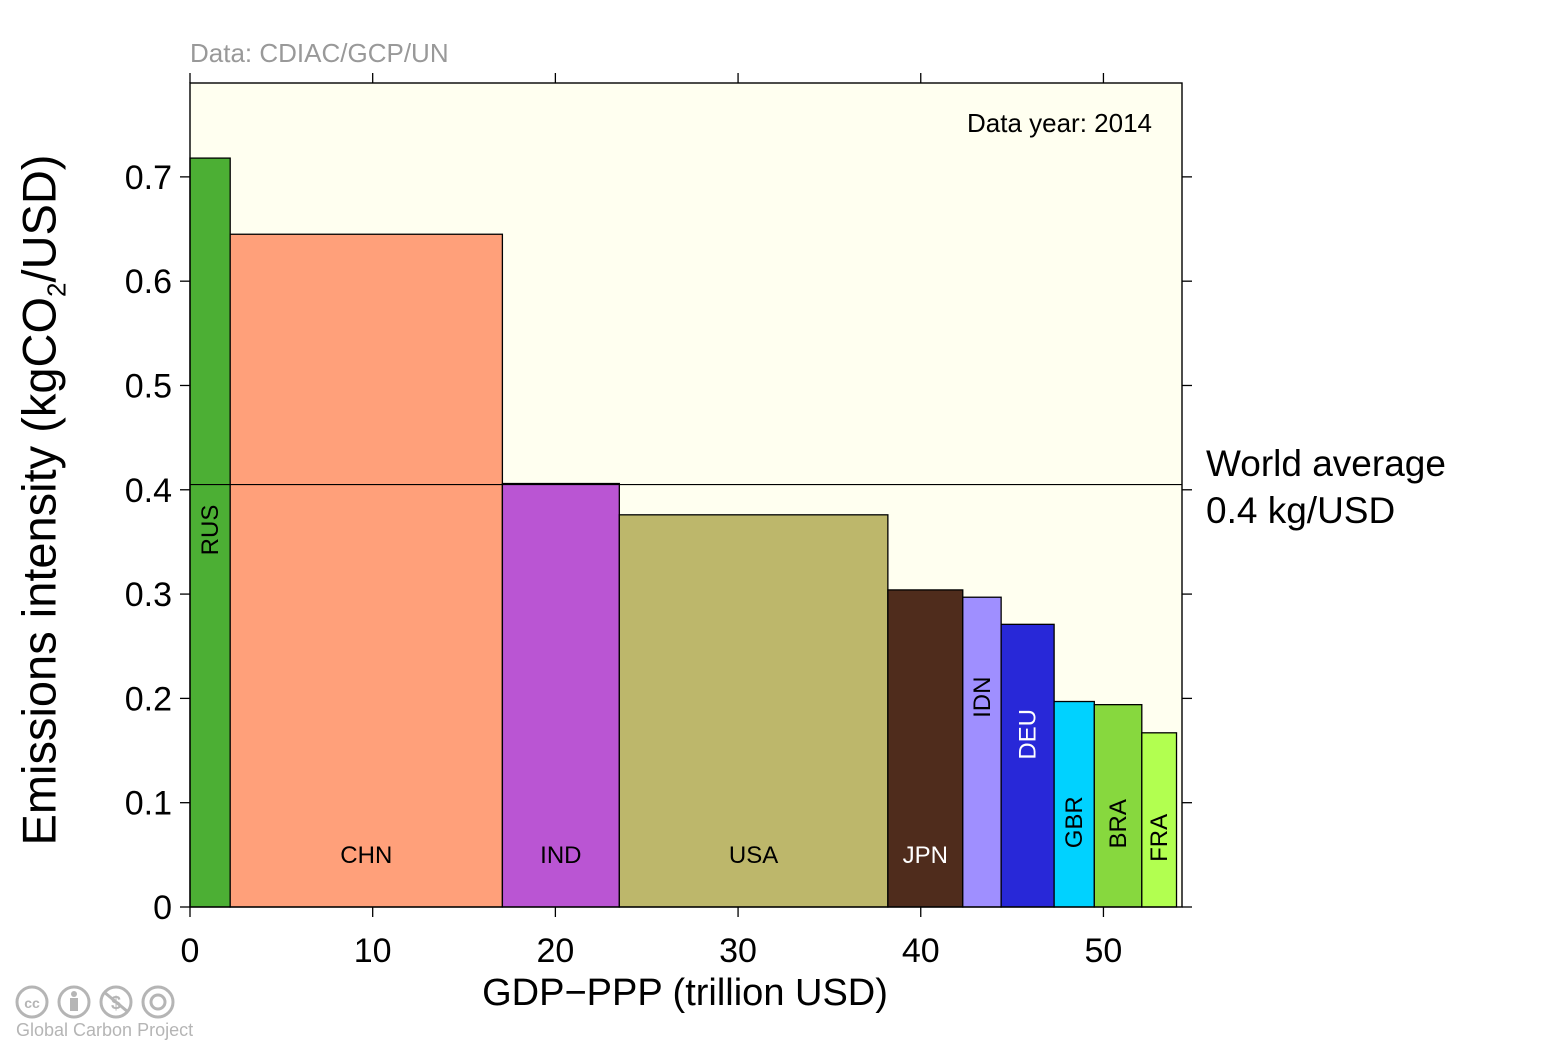 Image resolution: width=1564 pixels, height=1044 pixels. Describe the element at coordinates (148, 595) in the screenshot. I see `y-tick-label-3: 0.3` at that location.